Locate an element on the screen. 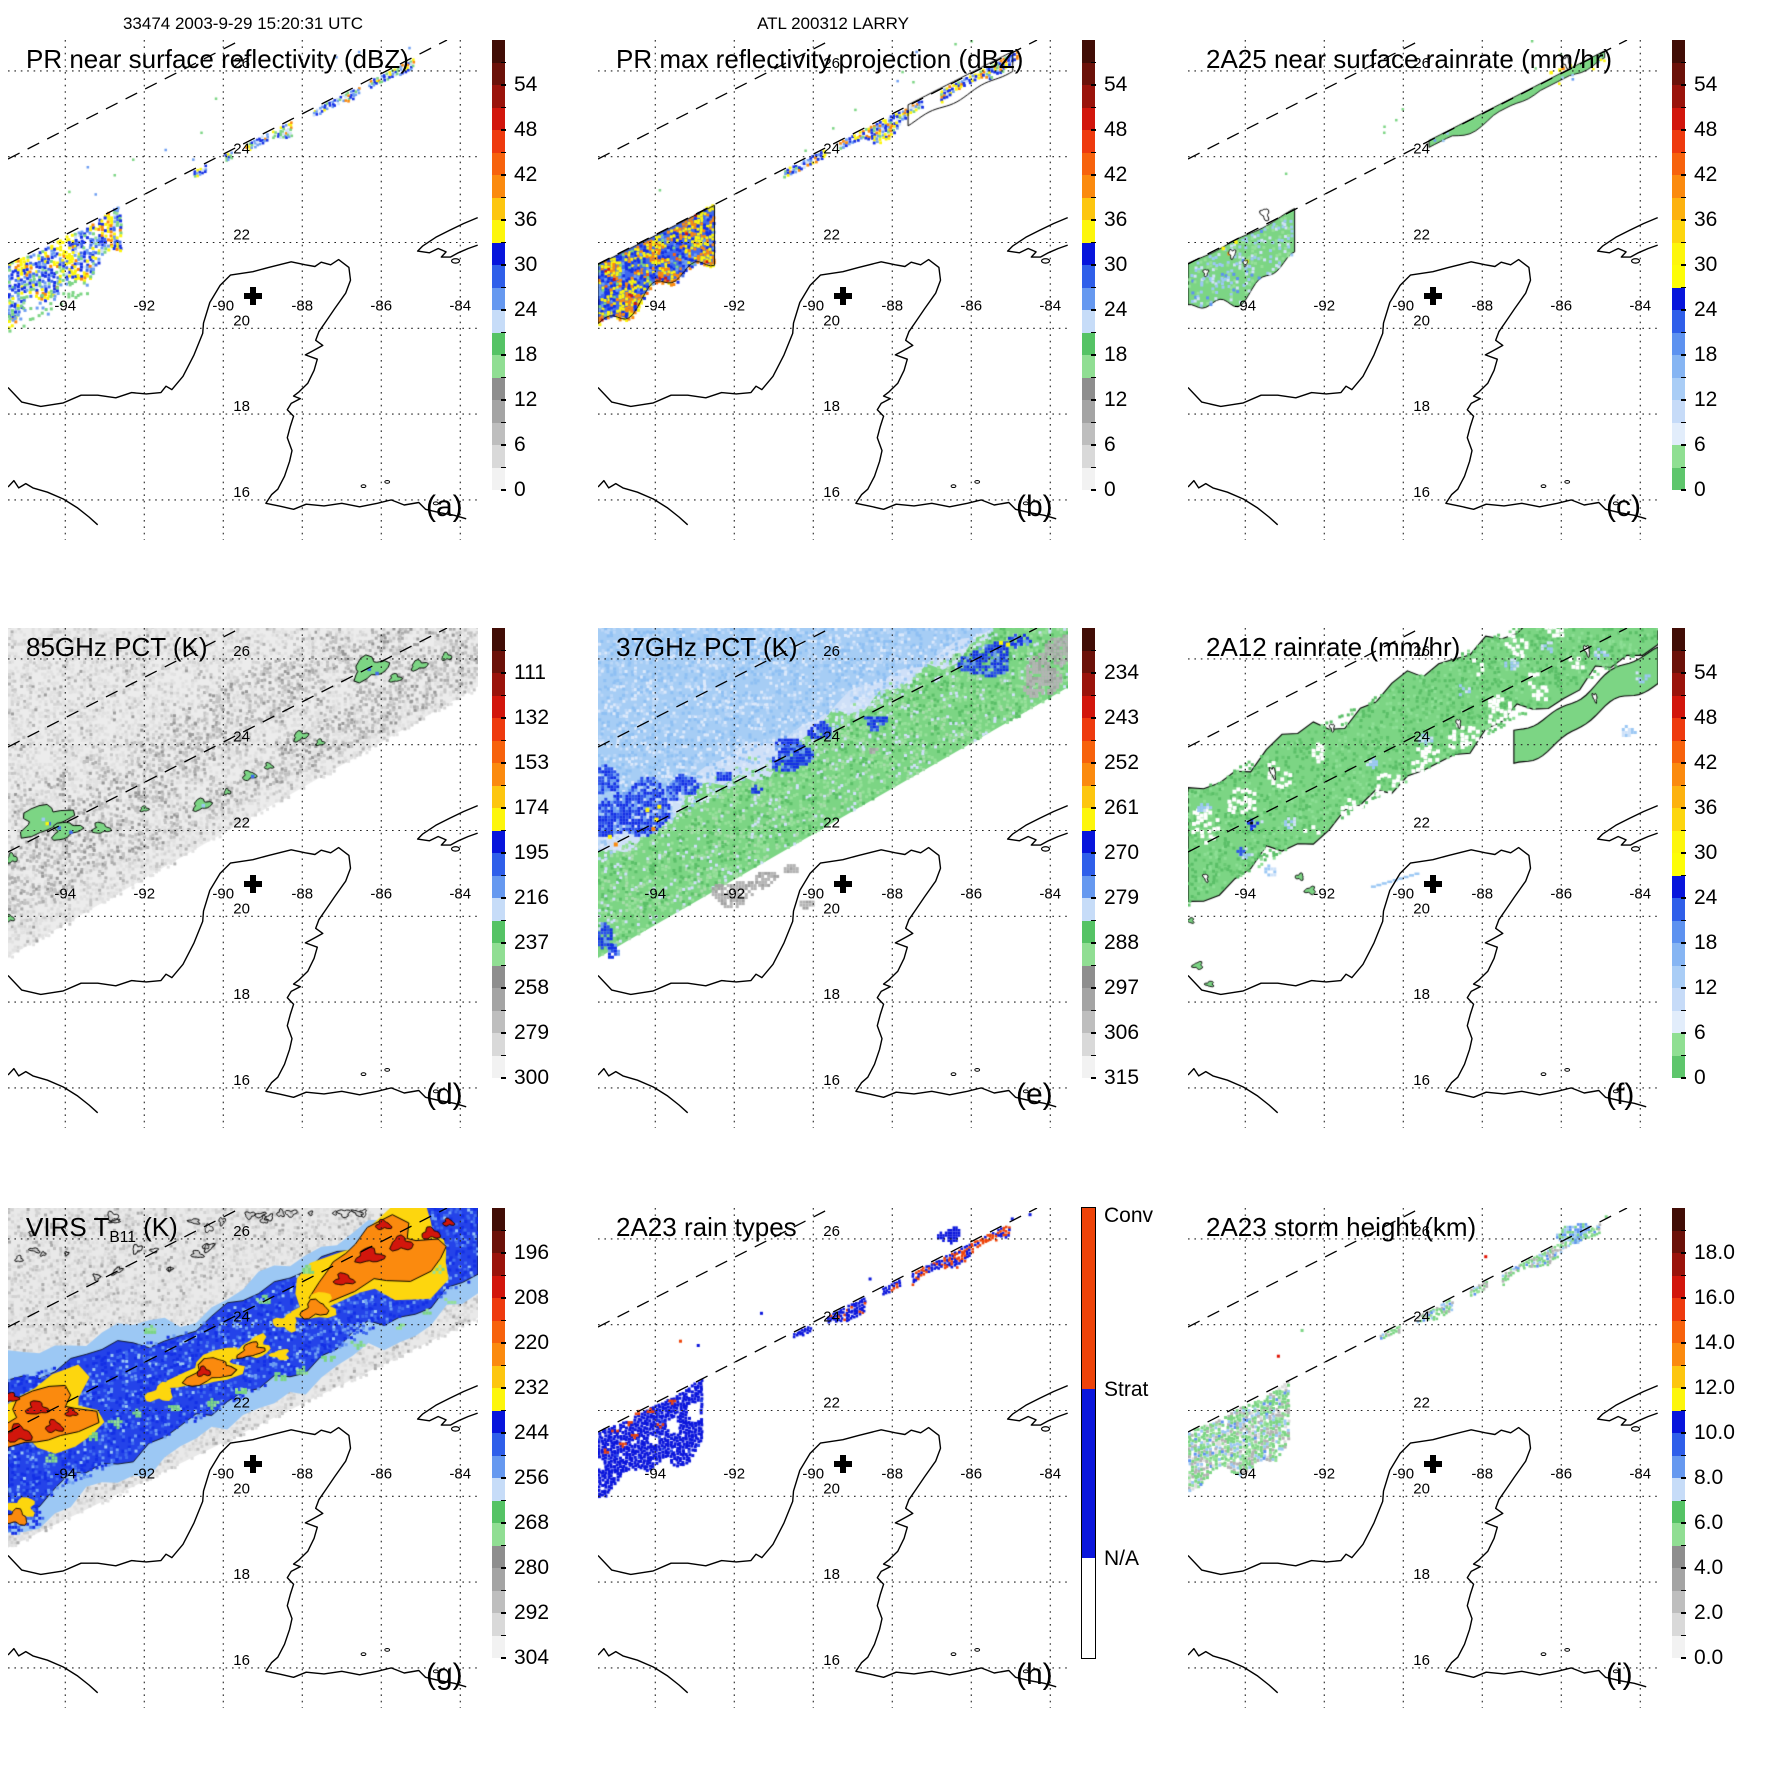 Image resolution: width=1771 pixels, height=1771 pixels. panel-title: PR near surface reflectivity (dBZ) is located at coordinates (217, 59).